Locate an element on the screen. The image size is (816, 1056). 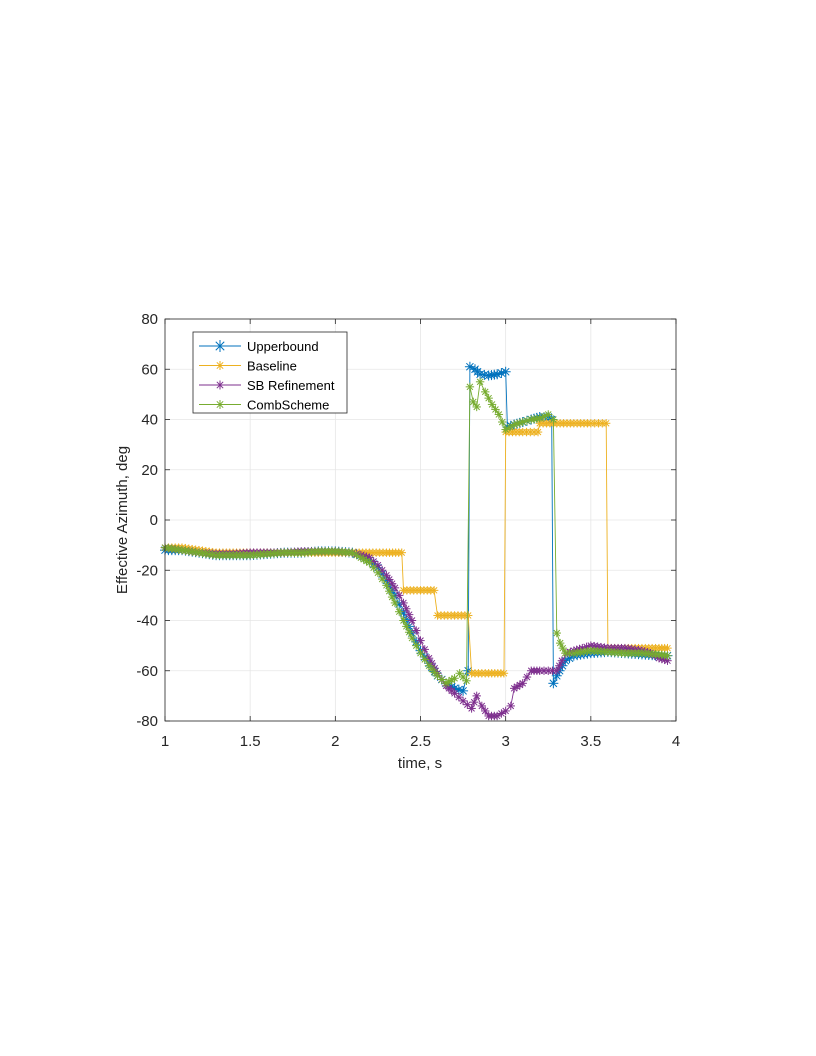
y-tick-label: 40 is located at coordinates (149, 420).